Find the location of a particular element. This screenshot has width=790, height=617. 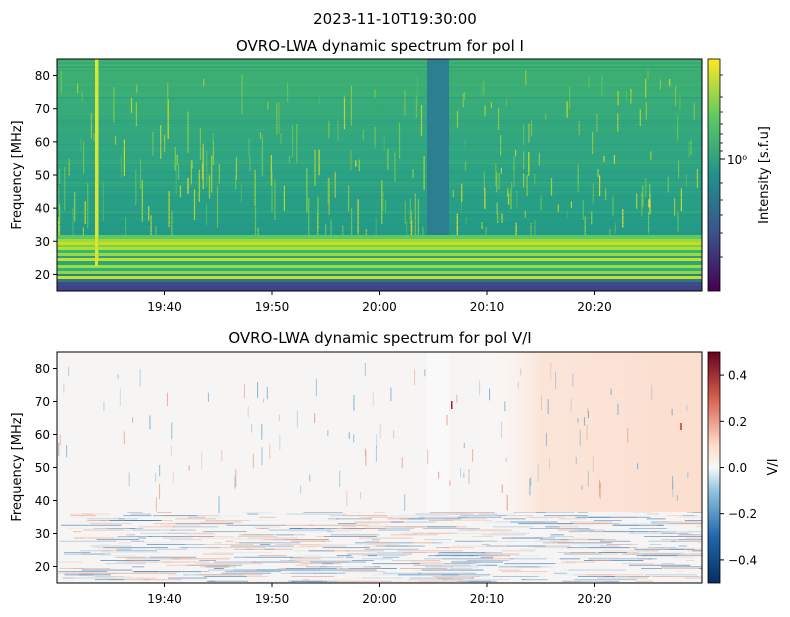

colorbar-pol-i-ticks is located at coordinates (722, 166).